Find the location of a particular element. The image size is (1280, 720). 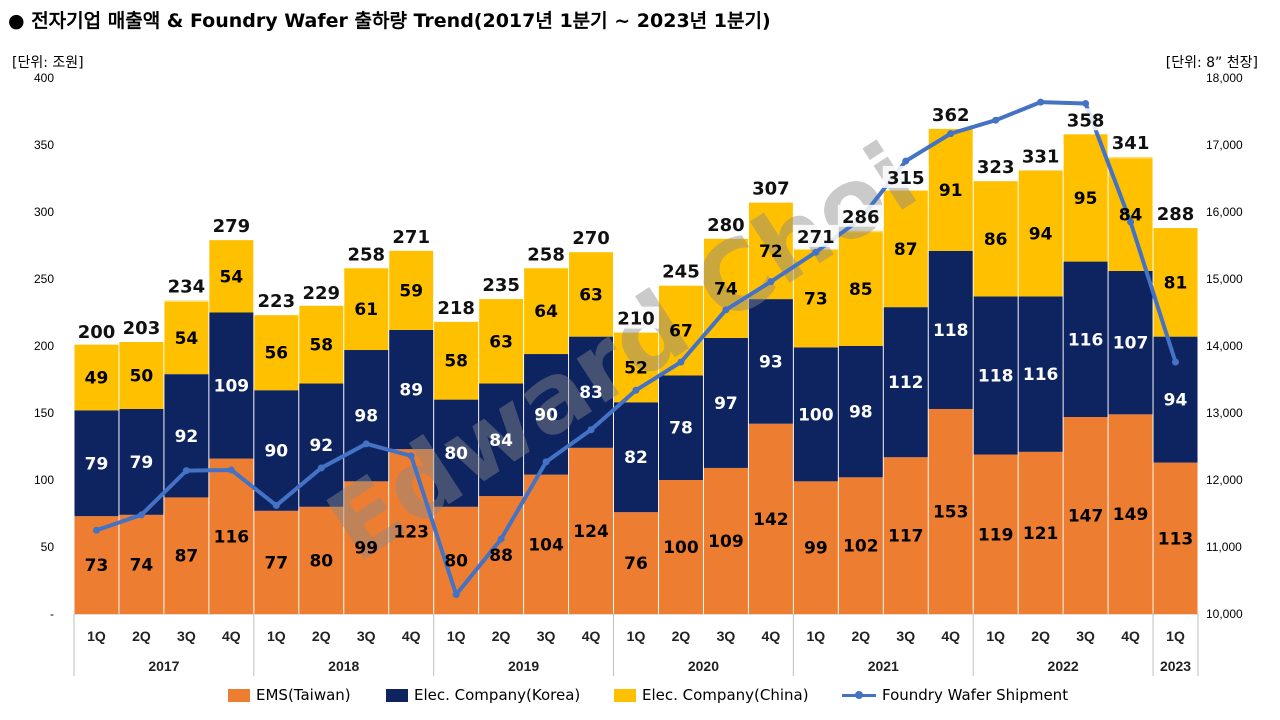

segment-label: 119 is located at coordinates (996, 535).